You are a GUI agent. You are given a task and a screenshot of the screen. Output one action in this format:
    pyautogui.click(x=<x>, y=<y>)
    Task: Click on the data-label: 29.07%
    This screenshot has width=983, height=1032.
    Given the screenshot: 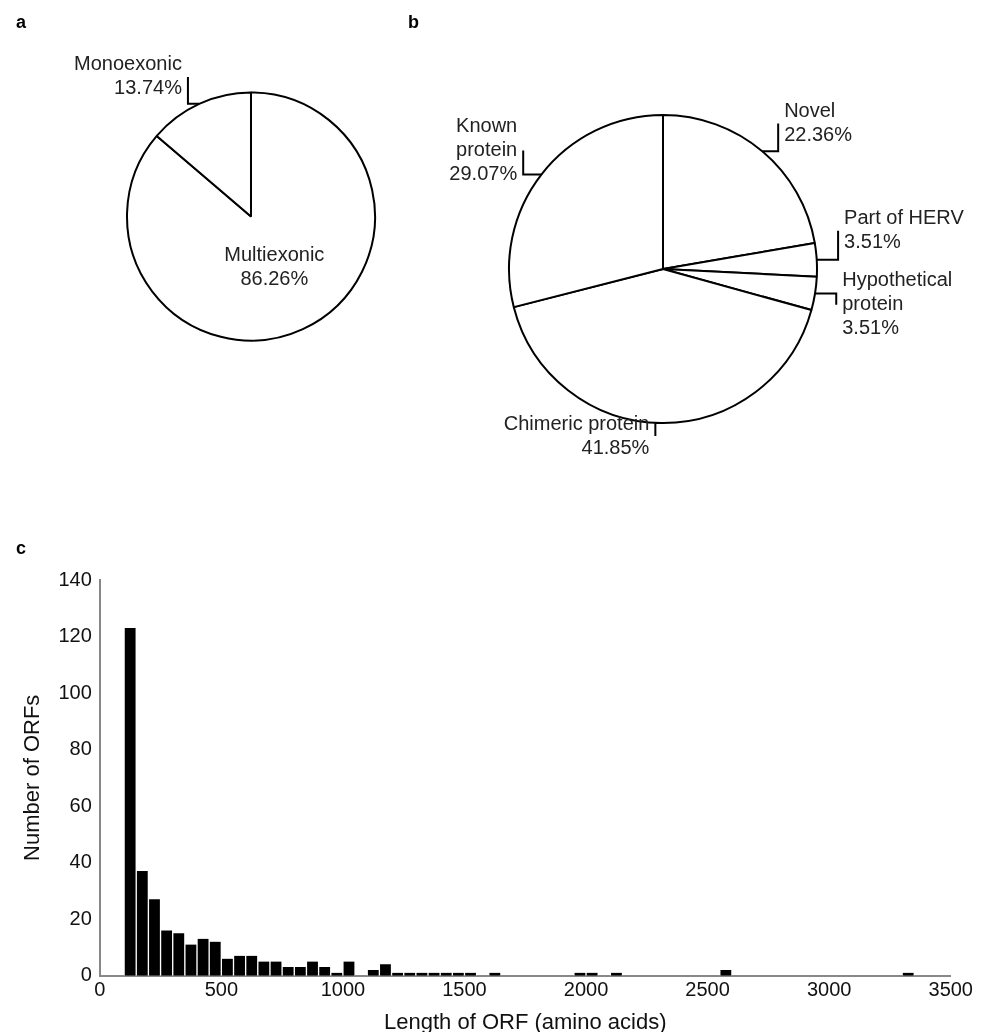 What is the action you would take?
    pyautogui.click(x=483, y=172)
    